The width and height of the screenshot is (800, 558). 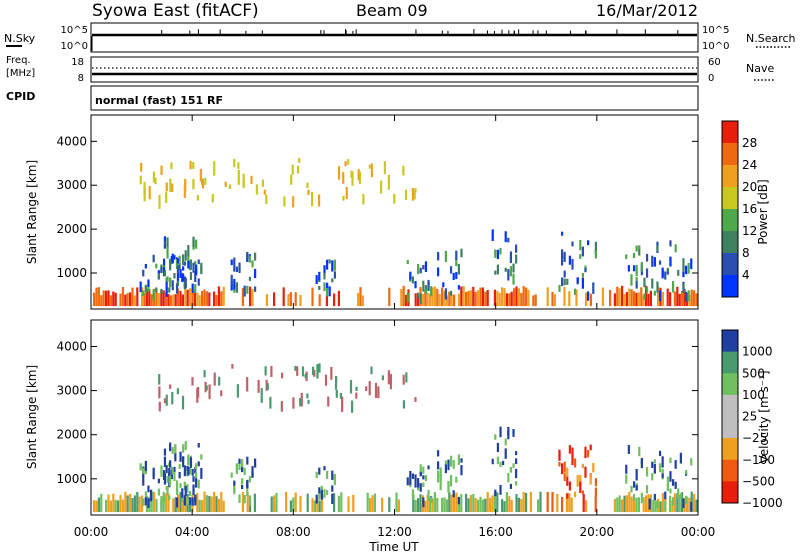 What do you see at coordinates (763, 211) in the screenshot?
I see `power-colorbar-label: Power [dB]` at bounding box center [763, 211].